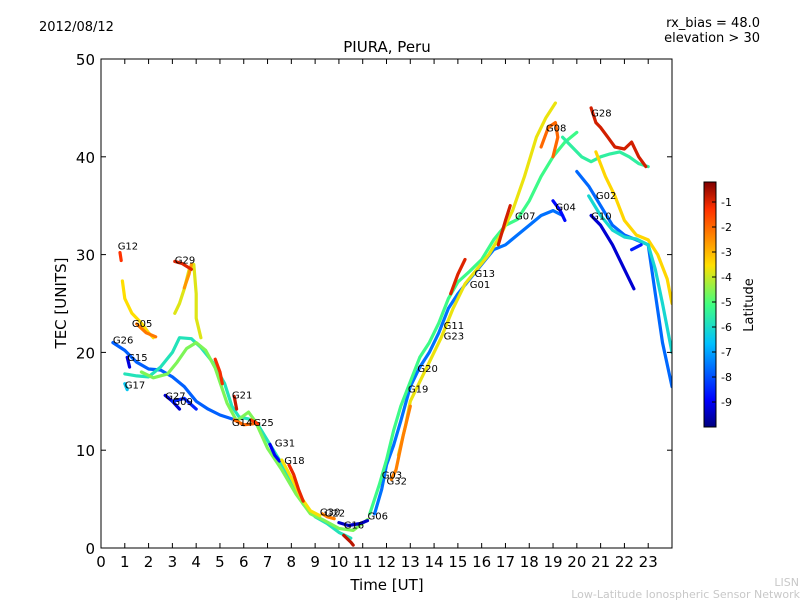 The image size is (800, 600). What do you see at coordinates (338, 562) in the screenshot?
I see `x-tick-label: 10` at bounding box center [338, 562].